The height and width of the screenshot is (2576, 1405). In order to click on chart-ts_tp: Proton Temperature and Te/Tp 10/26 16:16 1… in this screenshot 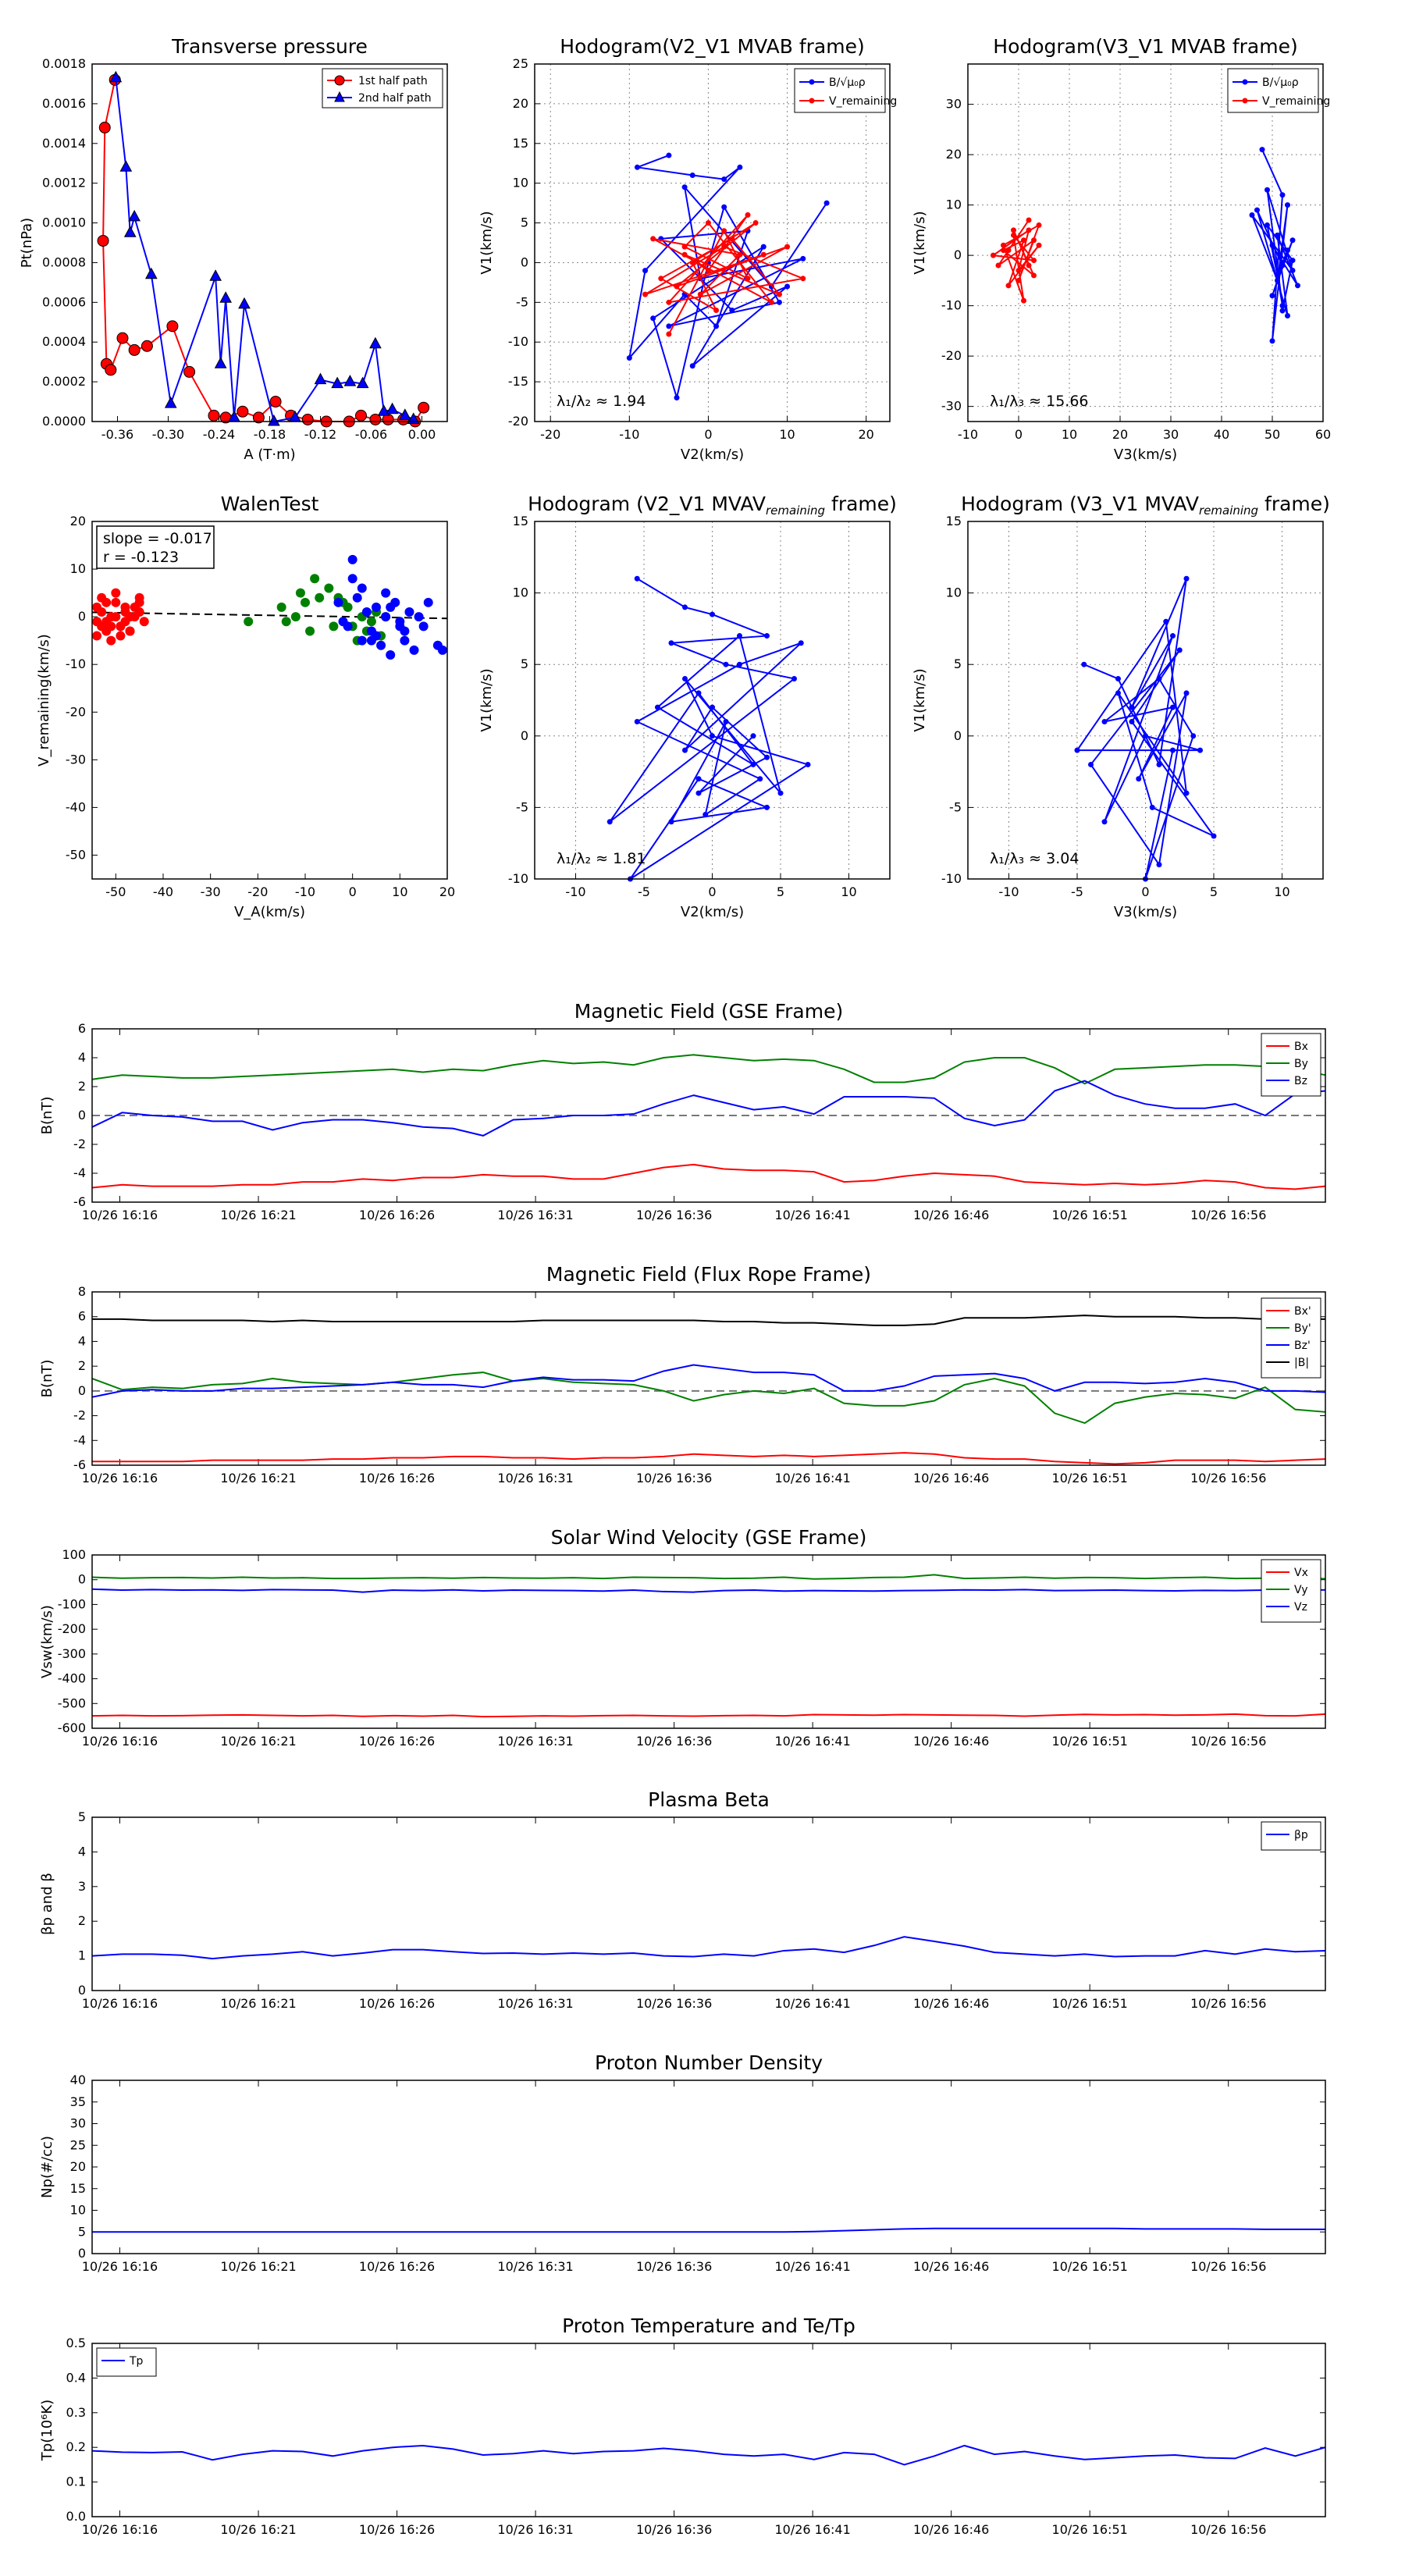, I will do `click(682, 2425)`.